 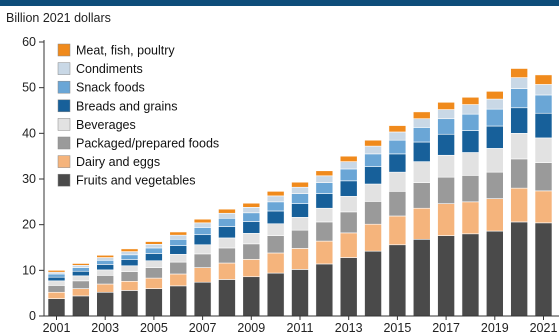 What do you see at coordinates (81, 290) in the screenshot?
I see `bar-stack-2002` at bounding box center [81, 290].